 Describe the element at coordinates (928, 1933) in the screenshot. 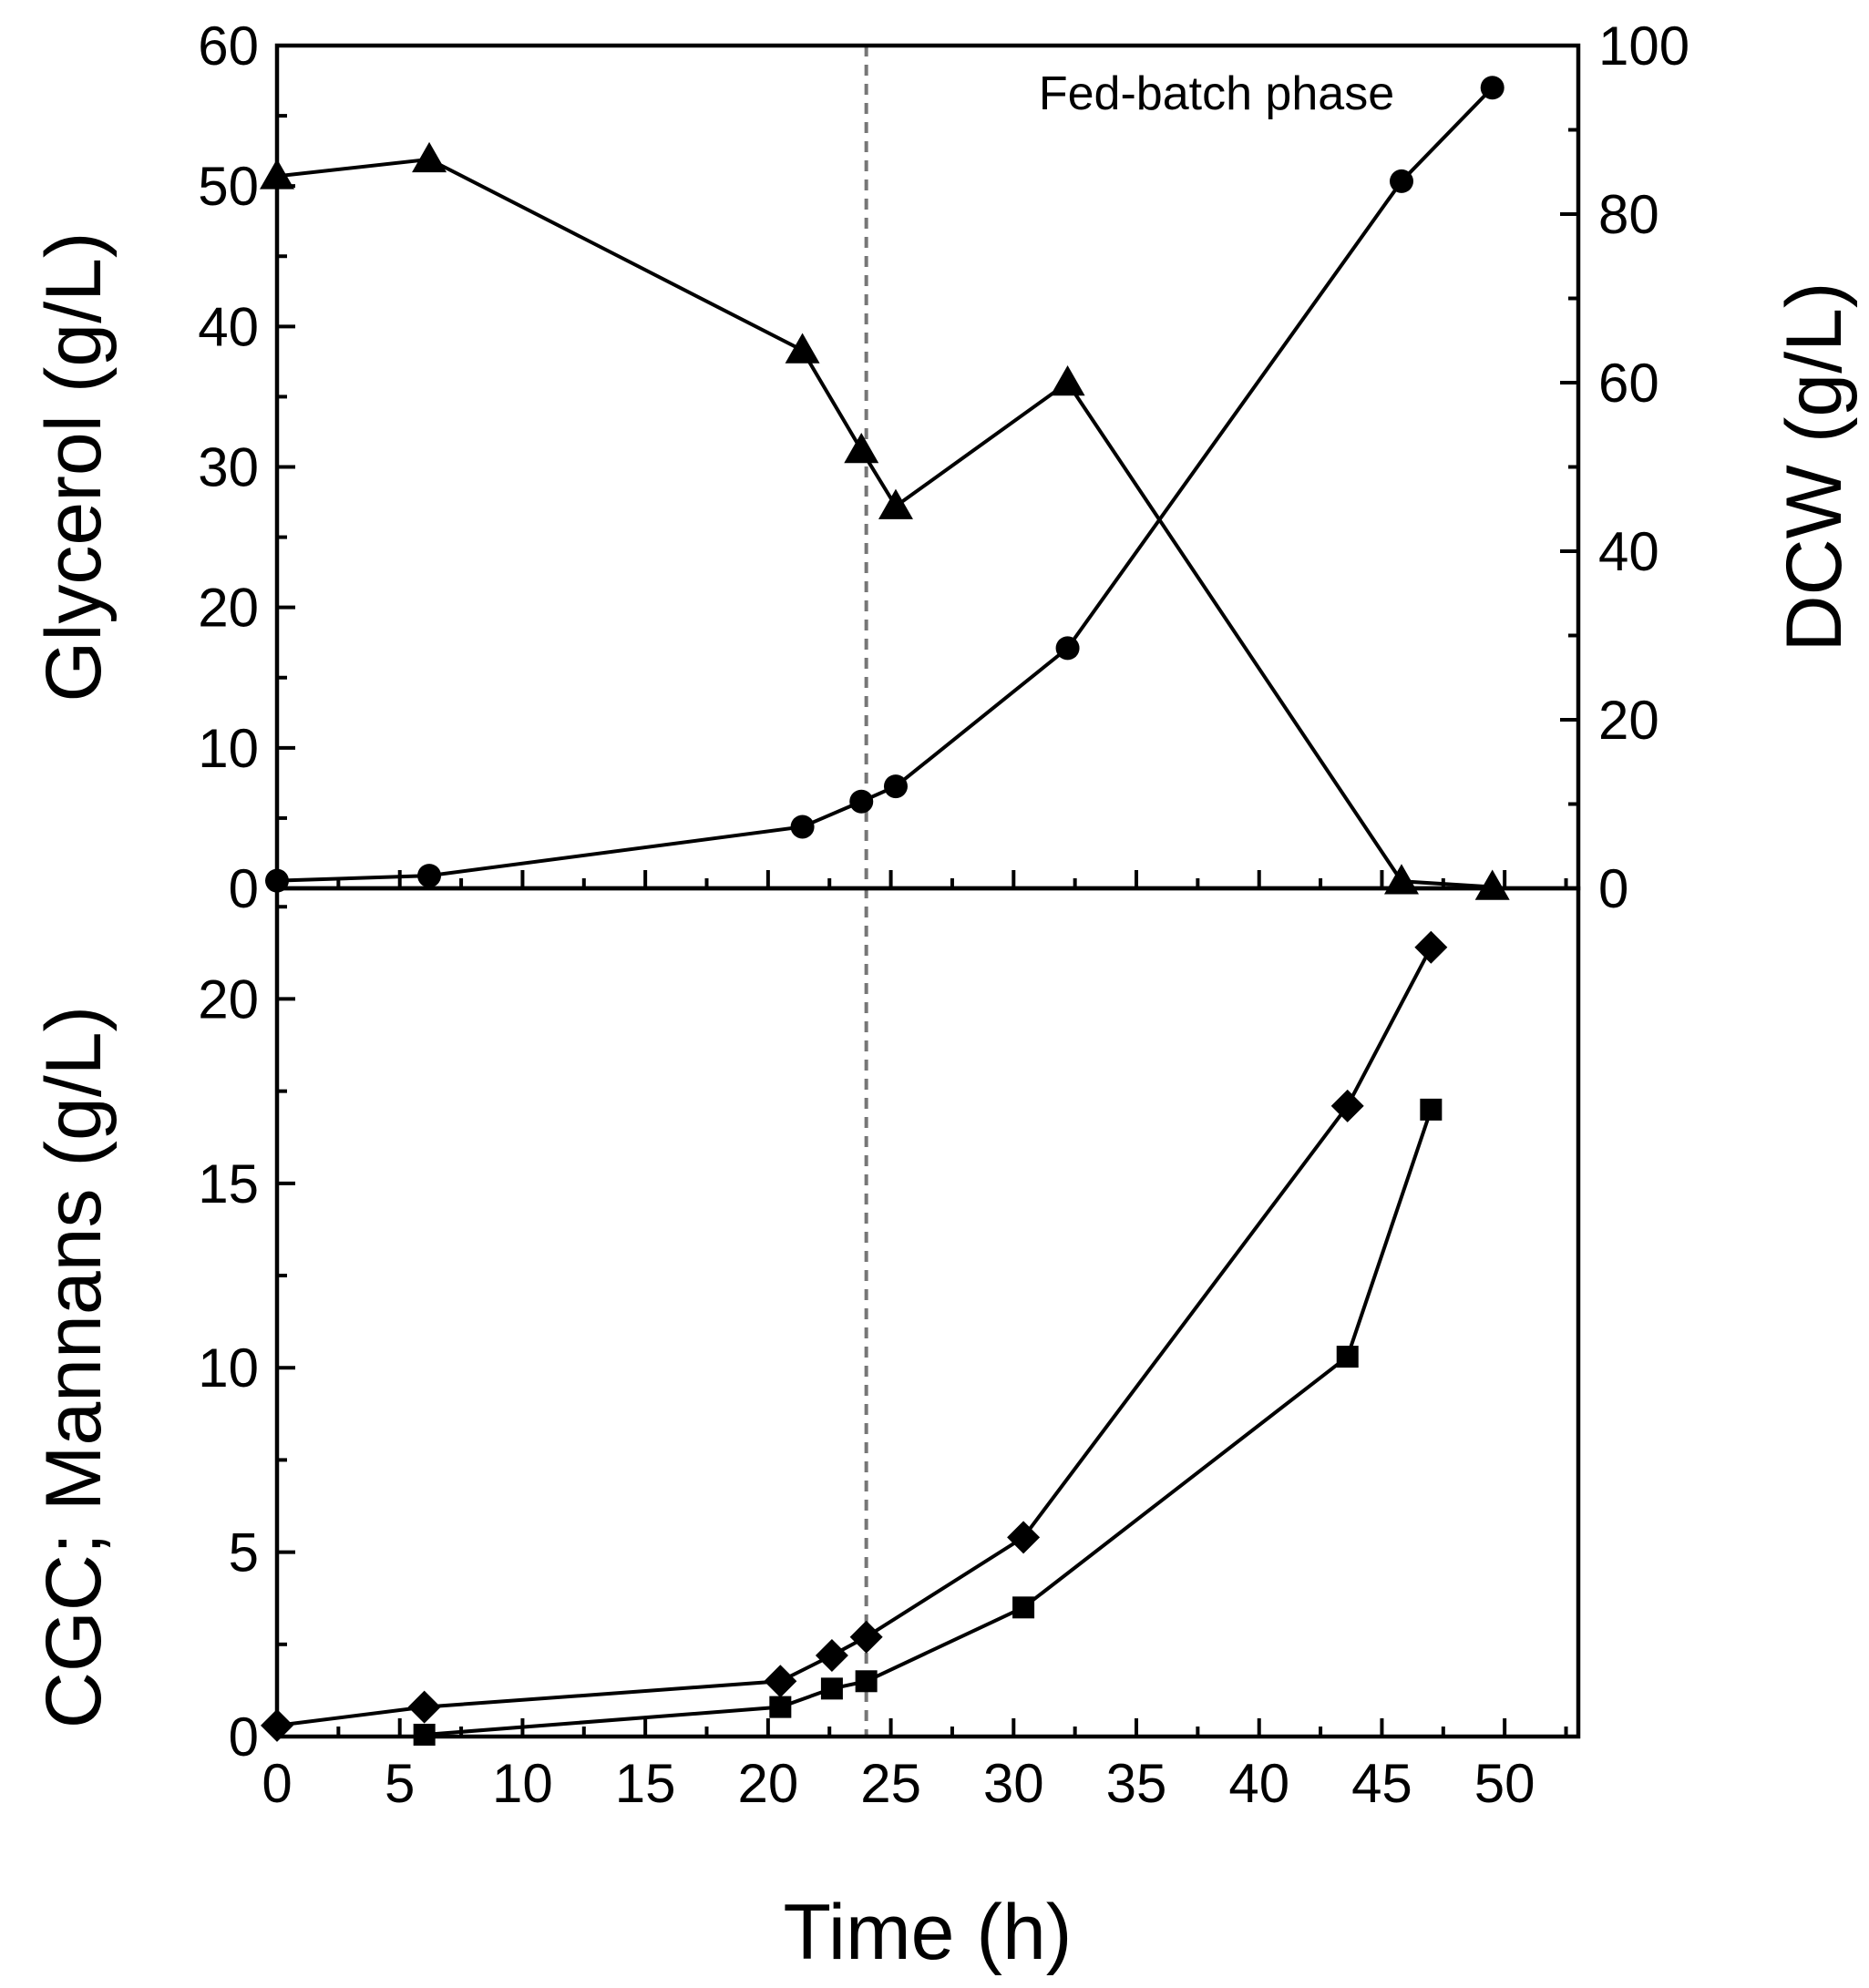

I see `time-axis-title: Time (h)` at that location.